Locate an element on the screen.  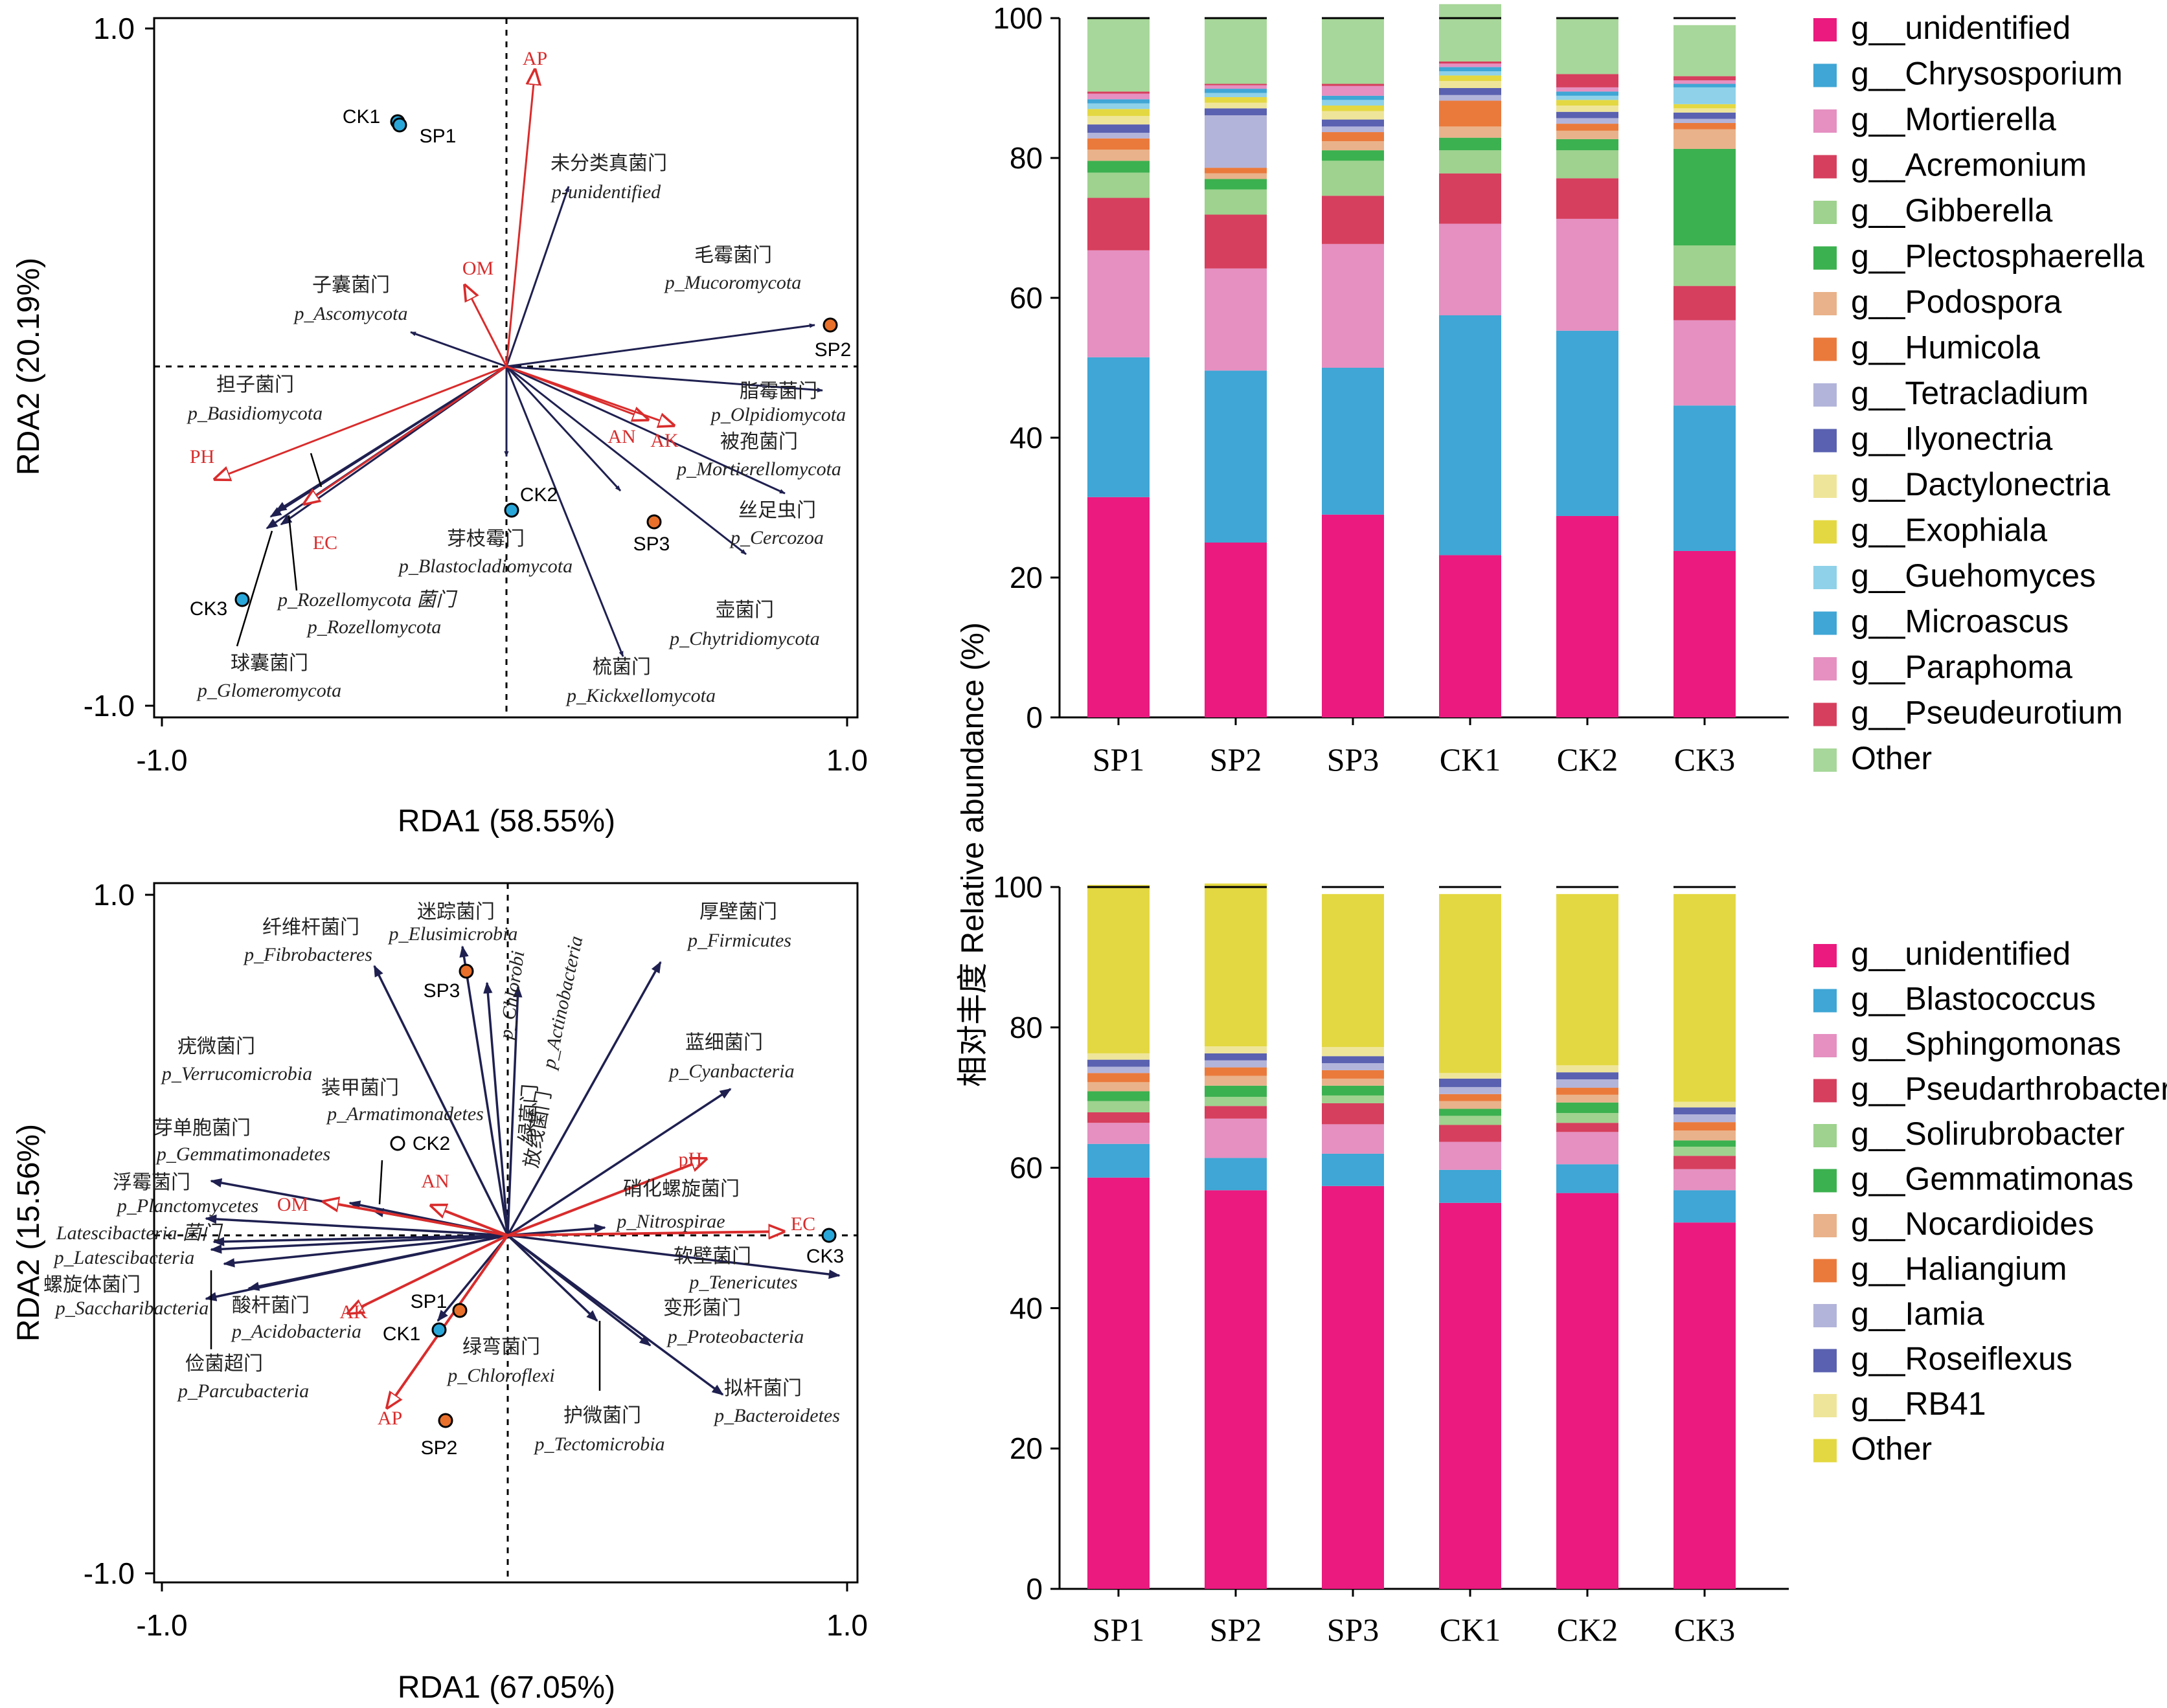
rda-fungi-label-lat-blastocladiomycota: p_Blastocladiomycota is located at coordinates (485, 566).